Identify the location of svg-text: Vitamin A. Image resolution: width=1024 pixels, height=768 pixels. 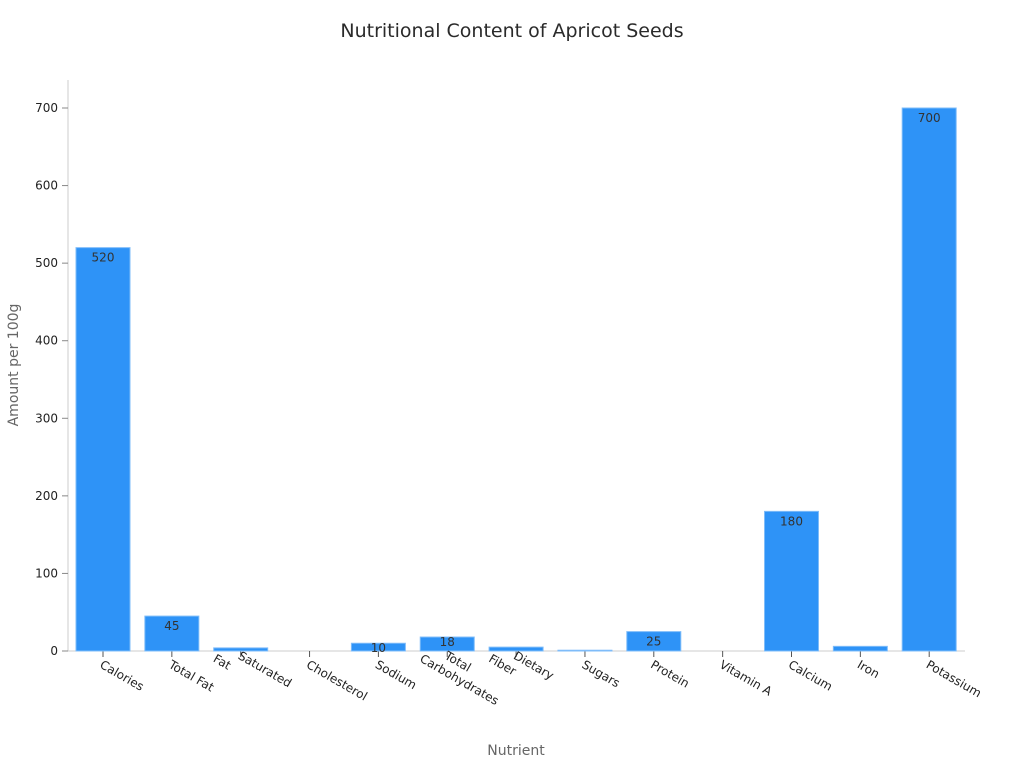
(746, 678).